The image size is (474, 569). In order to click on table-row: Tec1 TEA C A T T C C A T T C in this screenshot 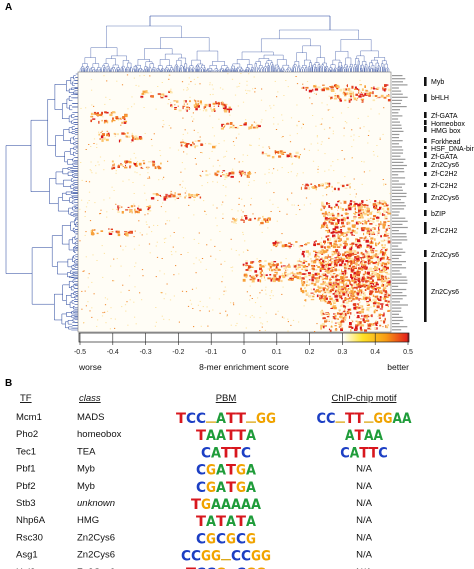, I will do `click(202, 453)`.